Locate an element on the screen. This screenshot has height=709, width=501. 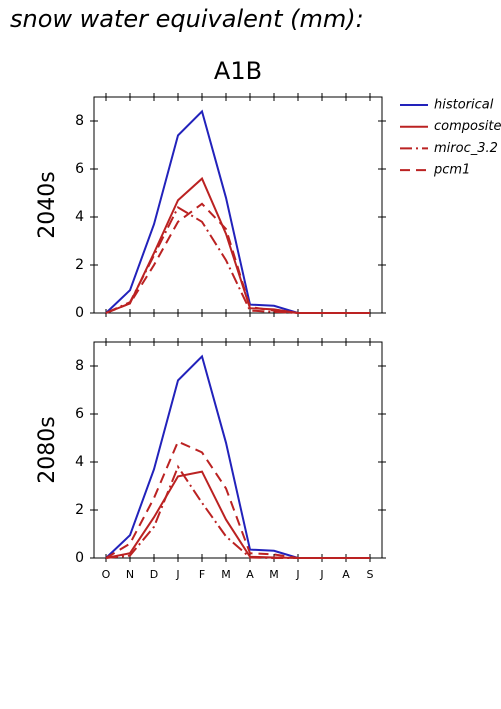
y-axis-label: 2040s is located at coordinates (47, 204).